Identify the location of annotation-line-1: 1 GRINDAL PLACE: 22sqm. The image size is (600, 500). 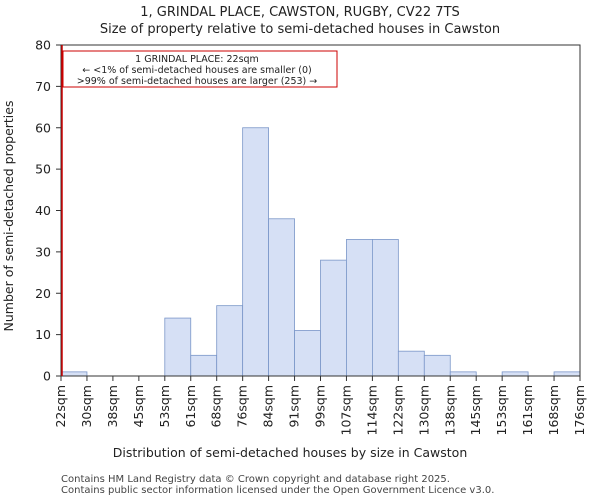
(197, 59).